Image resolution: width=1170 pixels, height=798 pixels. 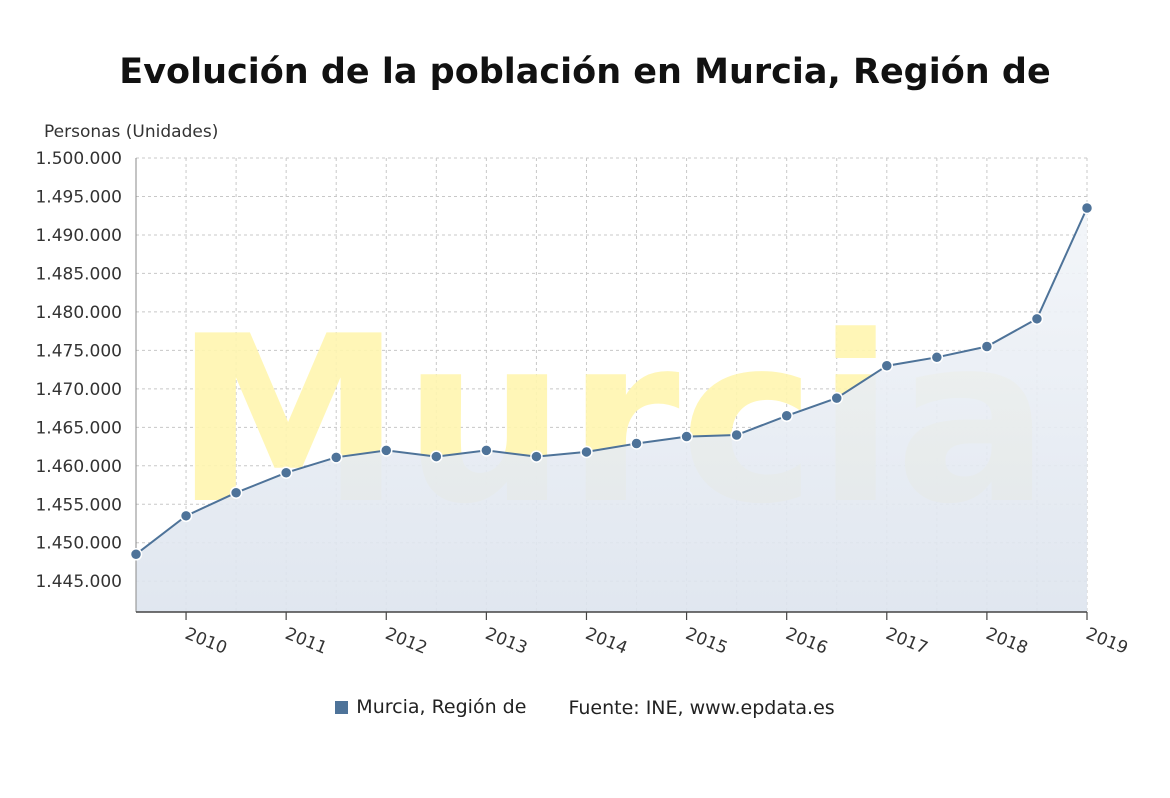 What do you see at coordinates (506, 641) in the screenshot?
I see `x-tick-label: 2013` at bounding box center [506, 641].